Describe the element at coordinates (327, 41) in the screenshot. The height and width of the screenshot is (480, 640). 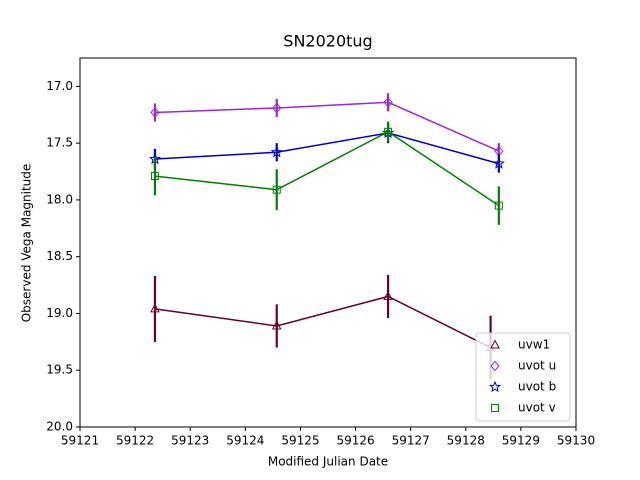
I see `chart-title: SN2020tug` at that location.